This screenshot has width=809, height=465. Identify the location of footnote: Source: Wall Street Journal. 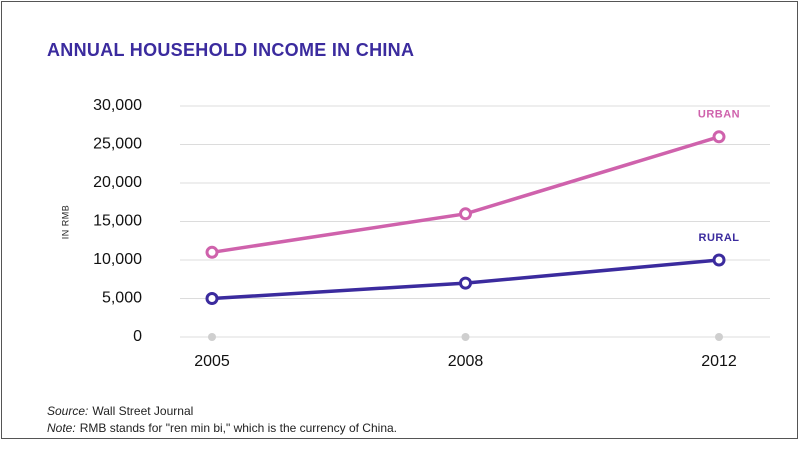
(120, 411).